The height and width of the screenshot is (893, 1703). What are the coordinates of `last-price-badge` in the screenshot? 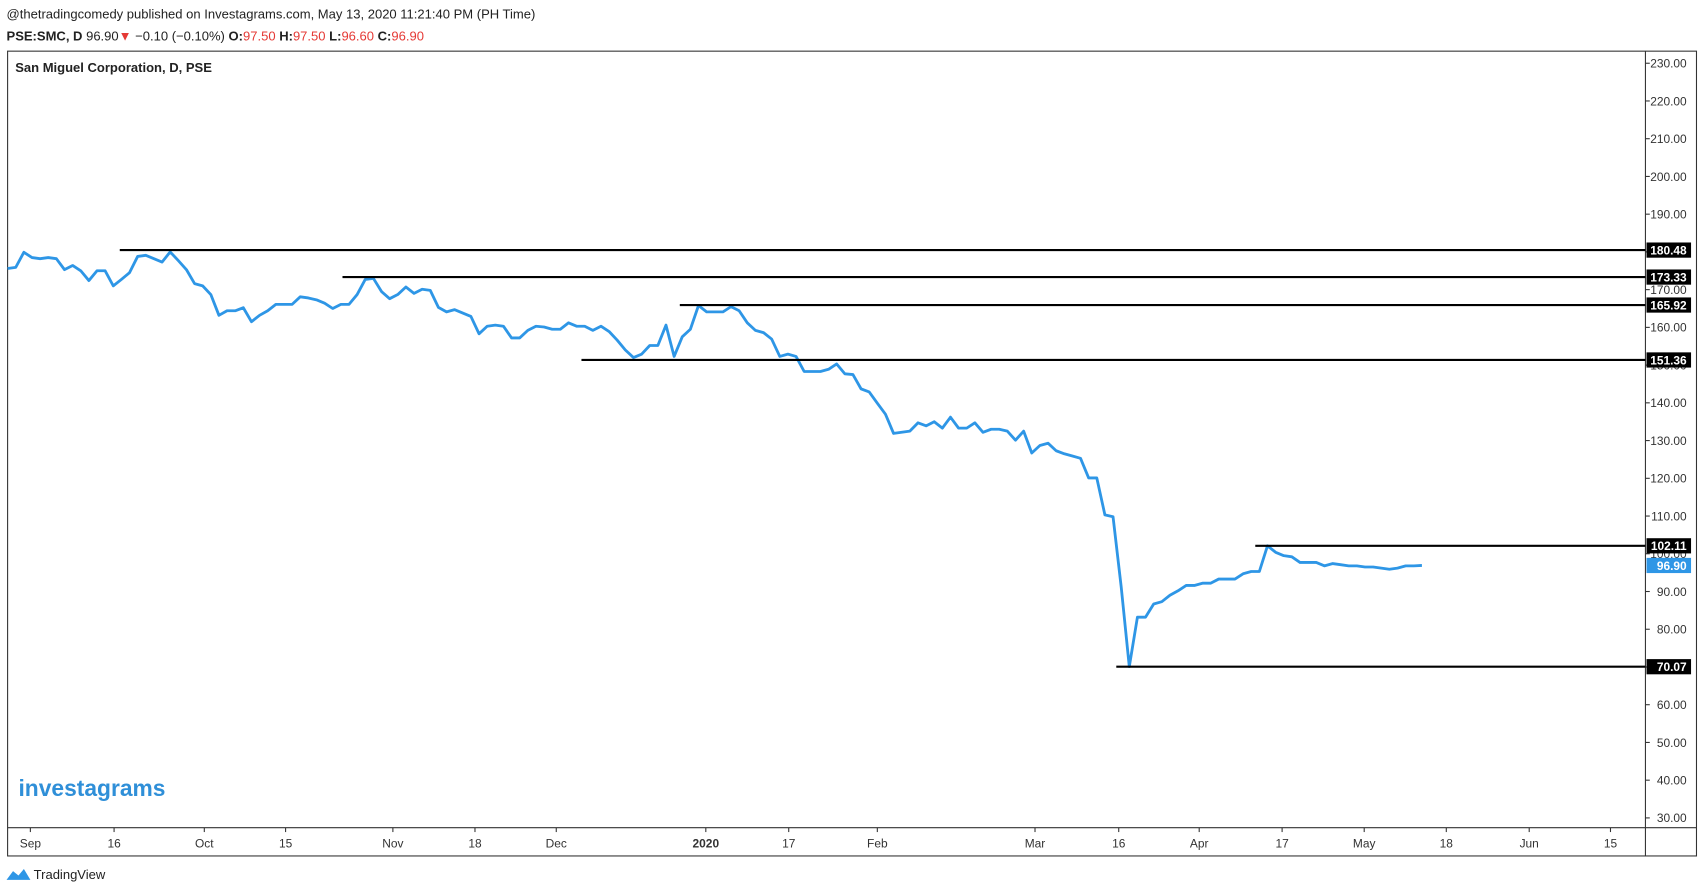 It's located at (1669, 565).